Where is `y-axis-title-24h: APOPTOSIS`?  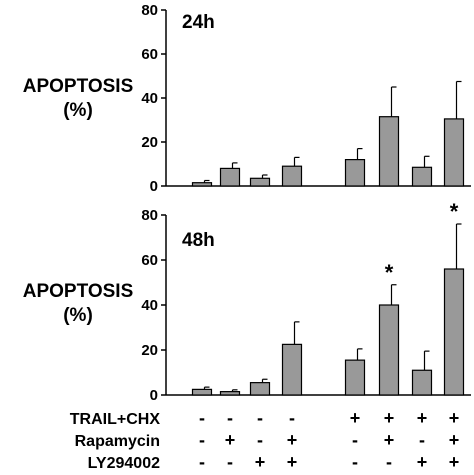
y-axis-title-24h: APOPTOSIS is located at coordinates (78, 86).